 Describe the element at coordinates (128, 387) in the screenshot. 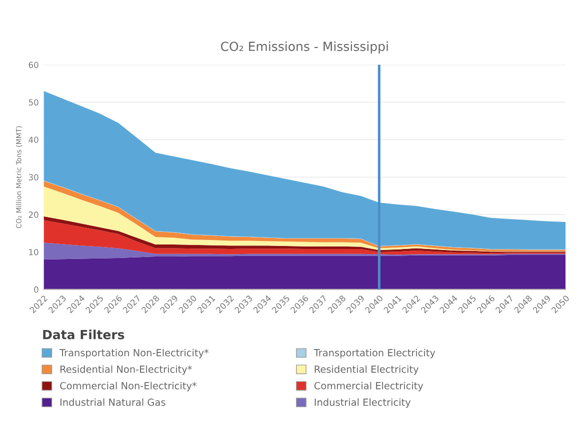

I see `legend-label: Commercial Non-Electricity*` at that location.